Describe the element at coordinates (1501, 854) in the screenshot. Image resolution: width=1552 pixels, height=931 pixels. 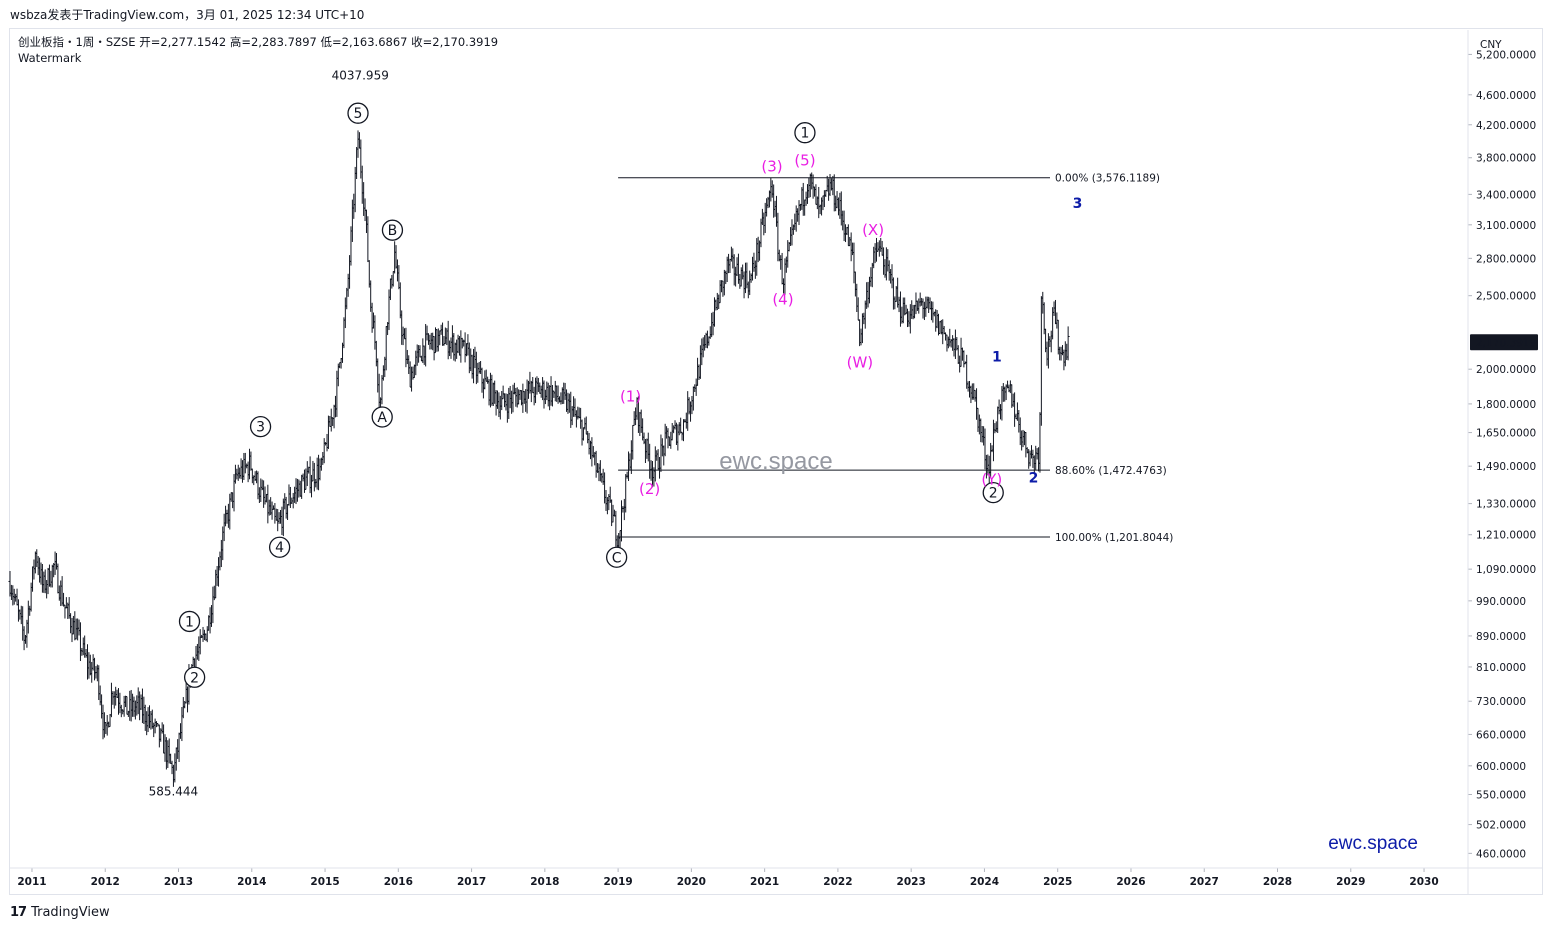
I see `y-tick-label: 460.0000` at that location.